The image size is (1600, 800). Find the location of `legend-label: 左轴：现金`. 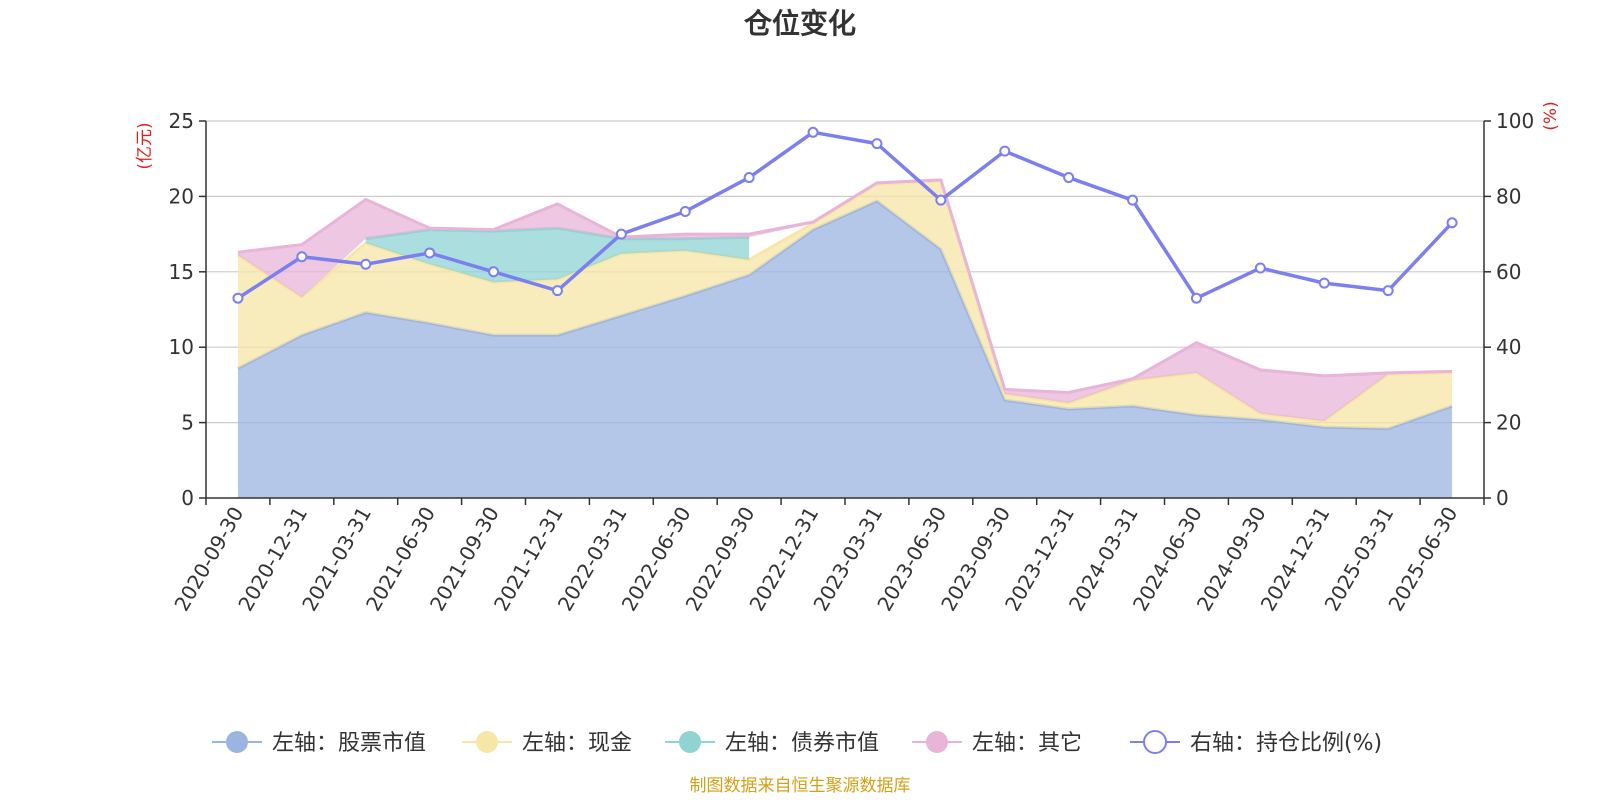

legend-label: 左轴：现金 is located at coordinates (577, 743).